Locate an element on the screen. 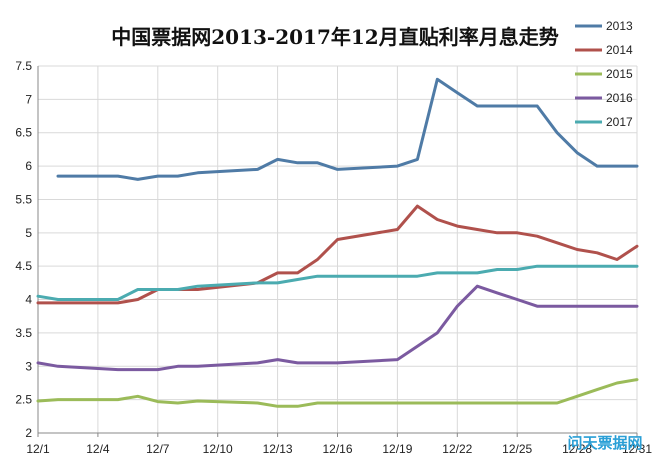  y-tick-label: 7.5 is located at coordinates (23, 66).